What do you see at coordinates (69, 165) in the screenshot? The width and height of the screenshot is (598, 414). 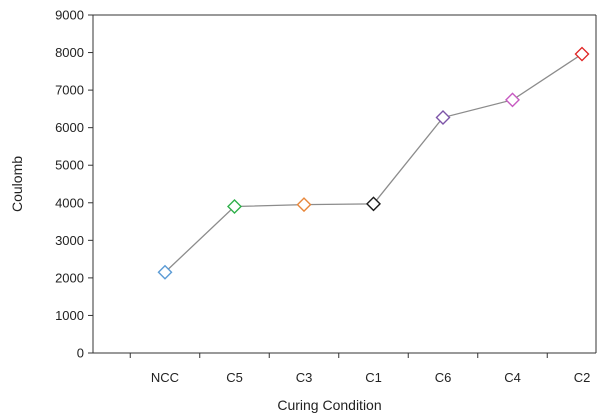 I see `y-tick-label: 5000` at bounding box center [69, 165].